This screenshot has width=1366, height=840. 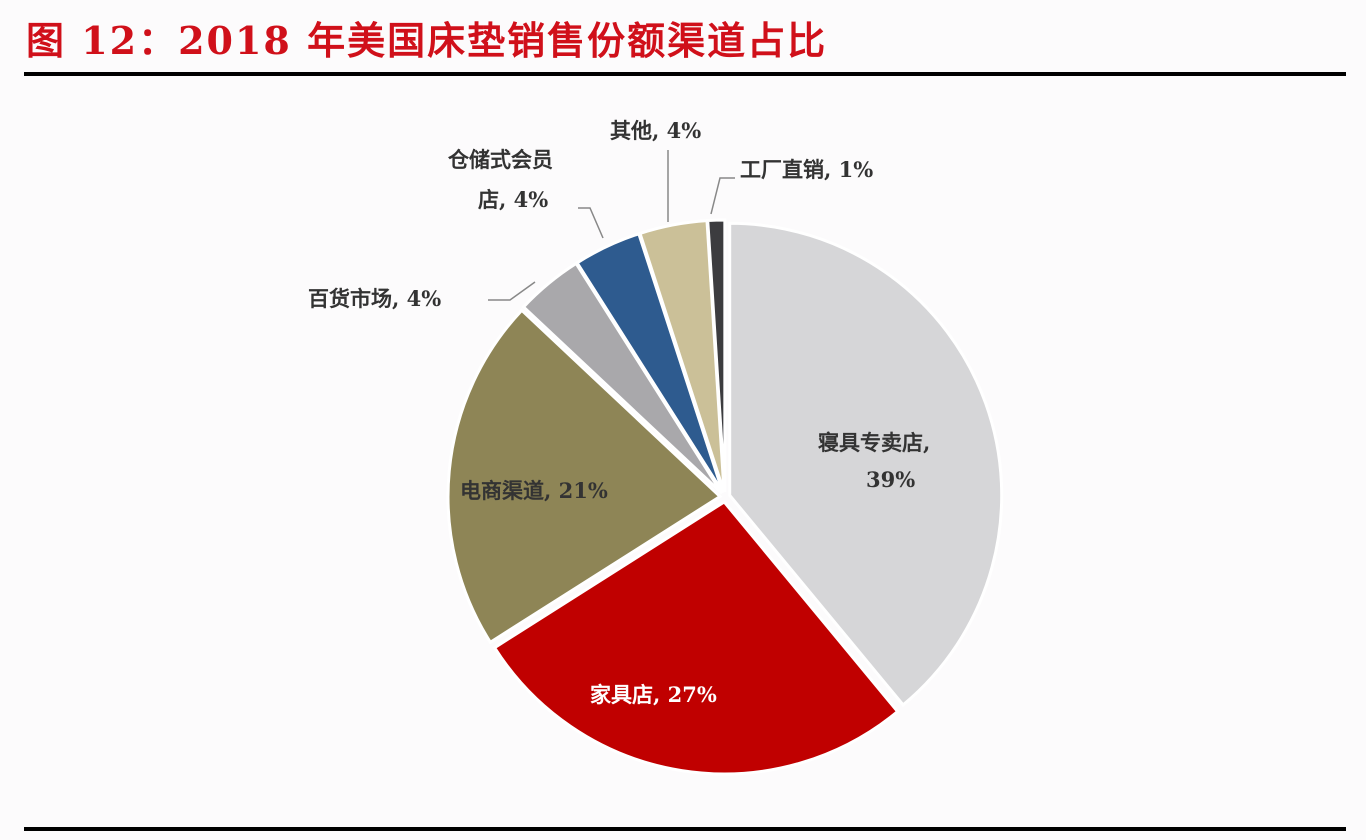 What do you see at coordinates (874, 442) in the screenshot?
I see `label-bedding-store-name: 寝具专卖店,` at bounding box center [874, 442].